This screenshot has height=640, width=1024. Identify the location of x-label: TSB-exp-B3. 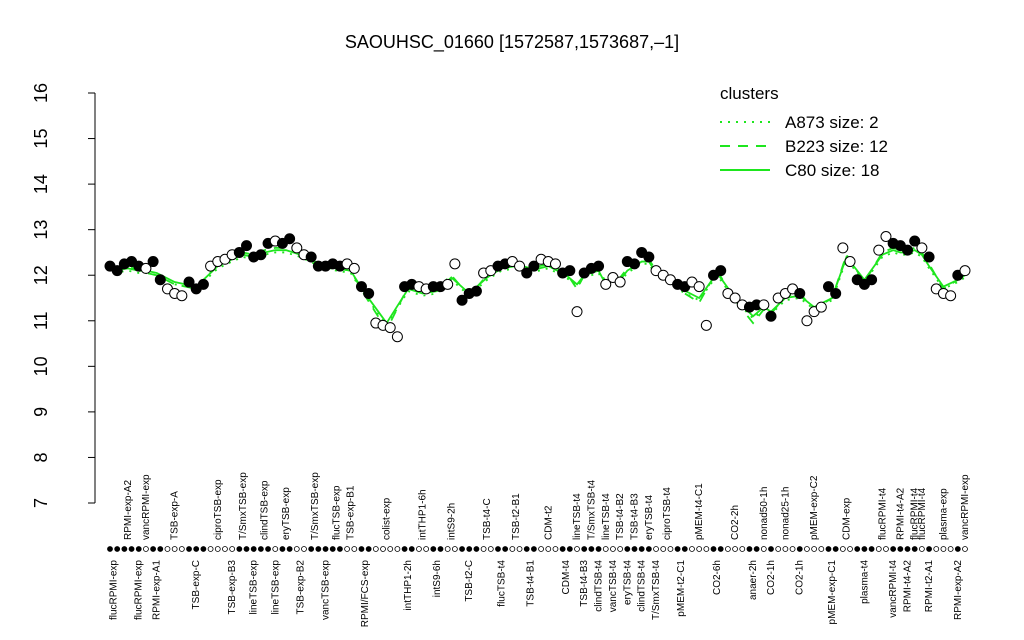
(232, 587).